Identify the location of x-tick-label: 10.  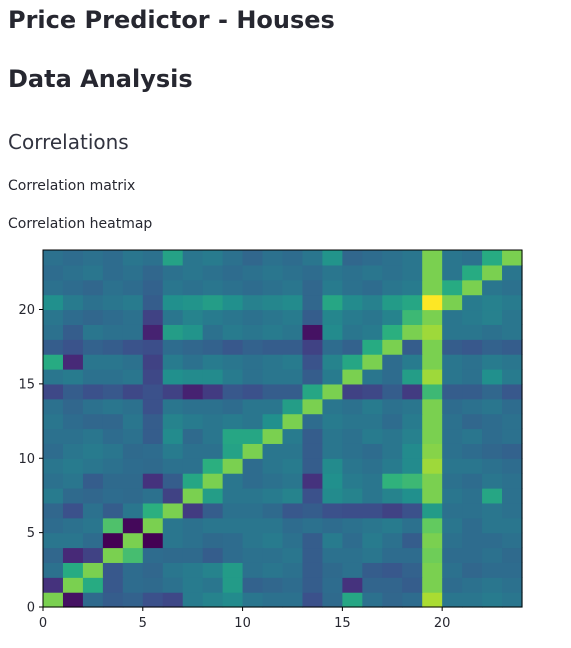
(242, 623).